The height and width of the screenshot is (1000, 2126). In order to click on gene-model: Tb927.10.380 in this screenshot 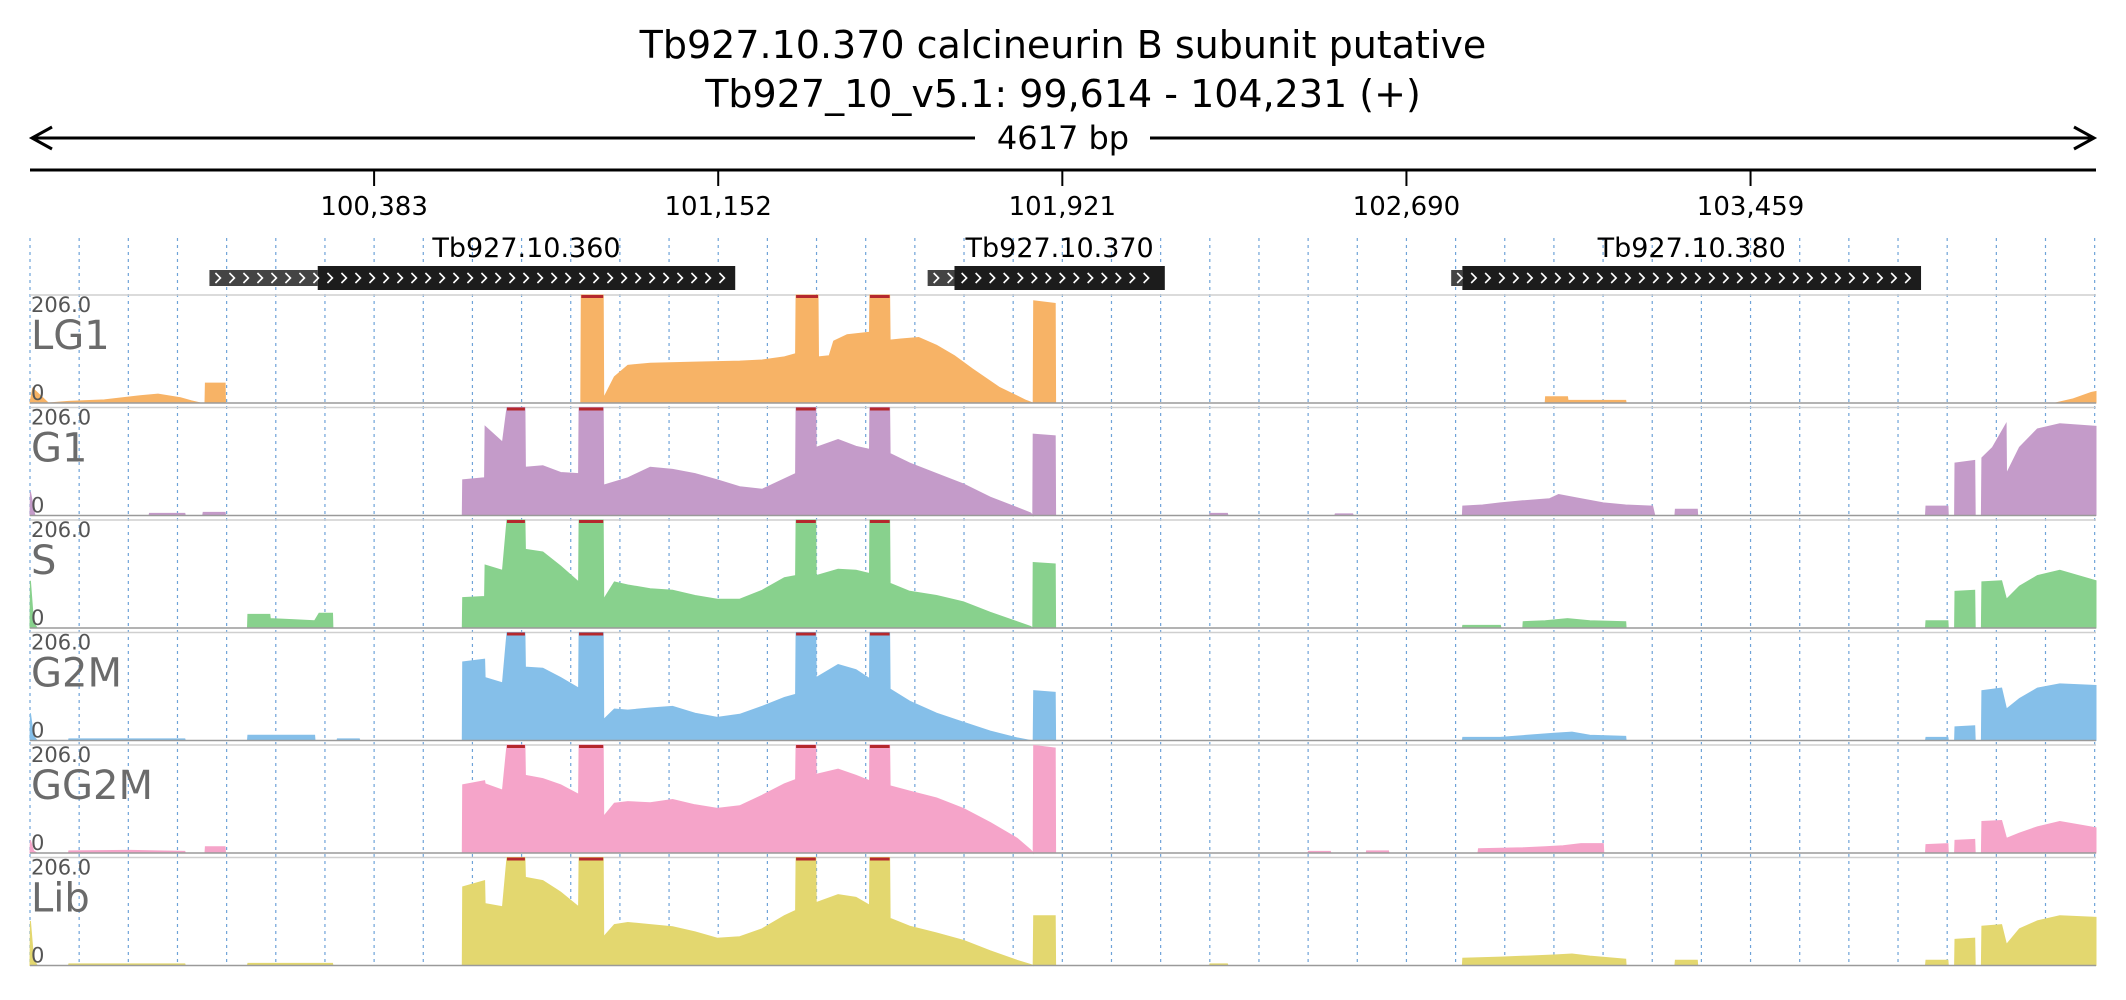, I will do `click(1686, 261)`.